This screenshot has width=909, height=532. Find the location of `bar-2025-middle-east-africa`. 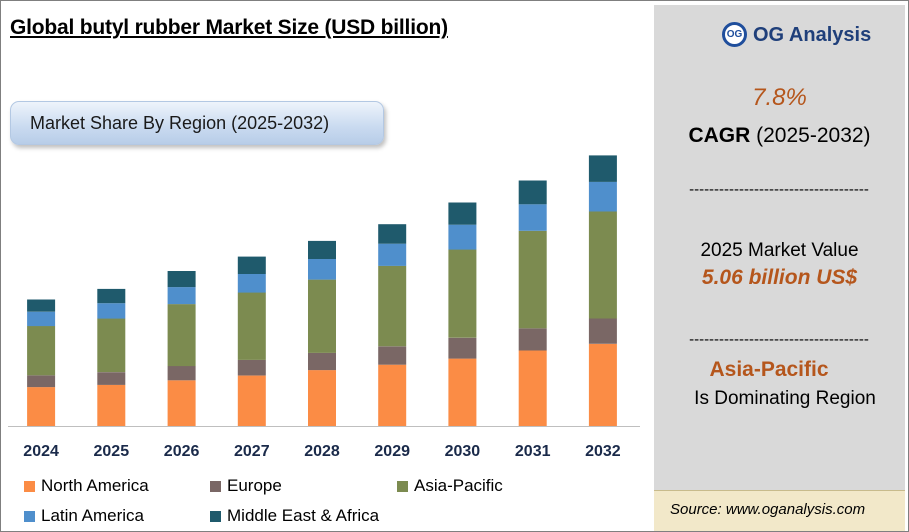

bar-2025-middle-east-africa is located at coordinates (111, 296).